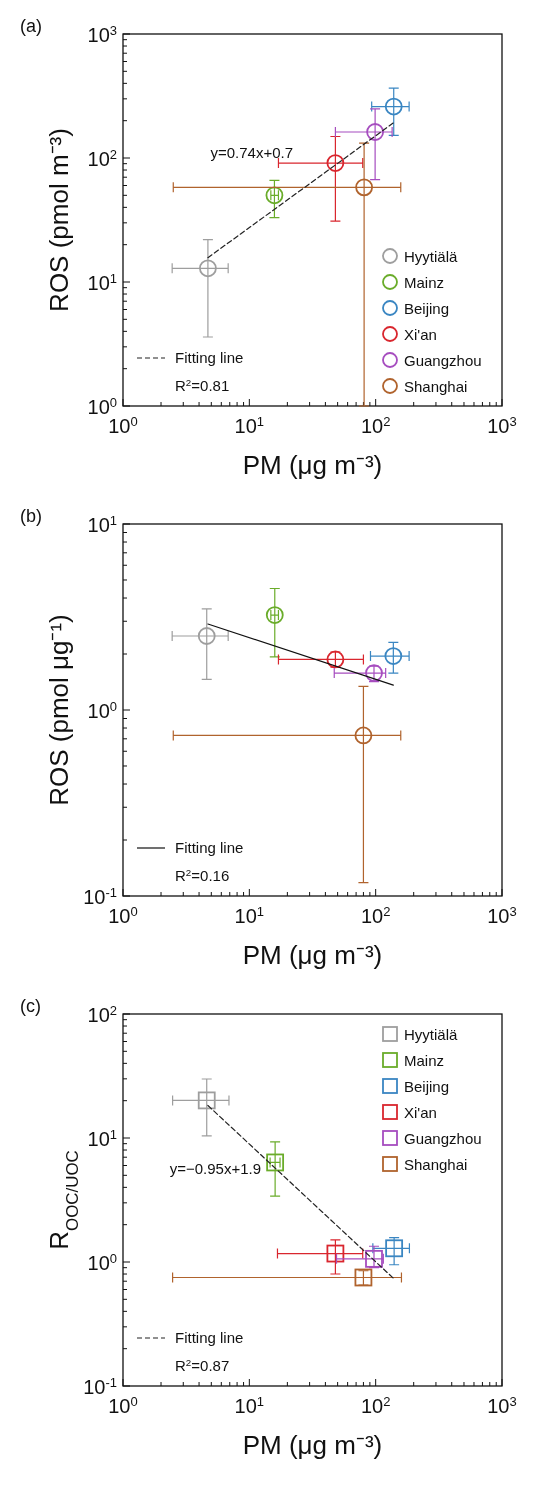 Image resolution: width=535 pixels, height=1488 pixels. Describe the element at coordinates (202, 1365) in the screenshot. I see `annotation: R$^{2}$=0.87` at that location.